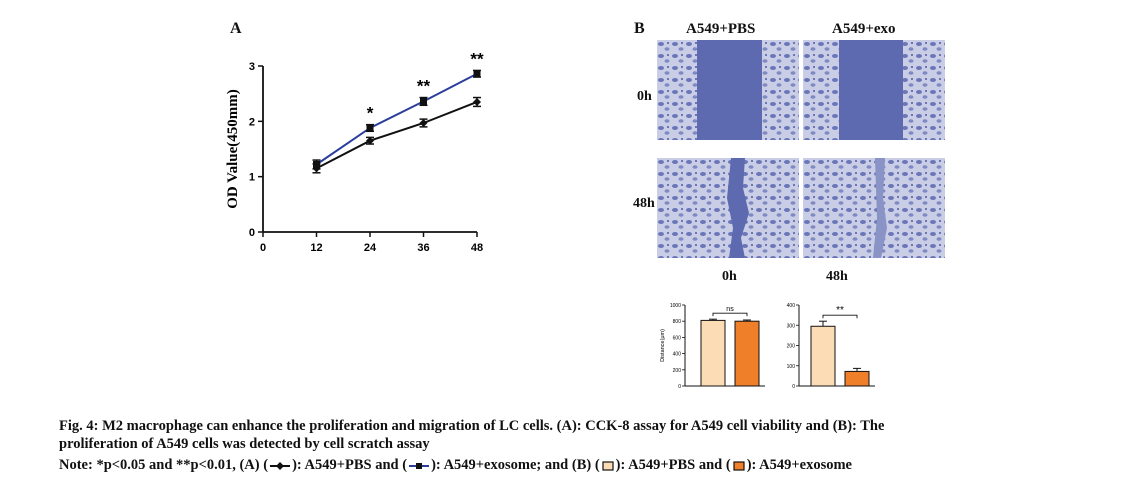  Describe the element at coordinates (252, 67) in the screenshot. I see `y-tick-label: 3` at that location.